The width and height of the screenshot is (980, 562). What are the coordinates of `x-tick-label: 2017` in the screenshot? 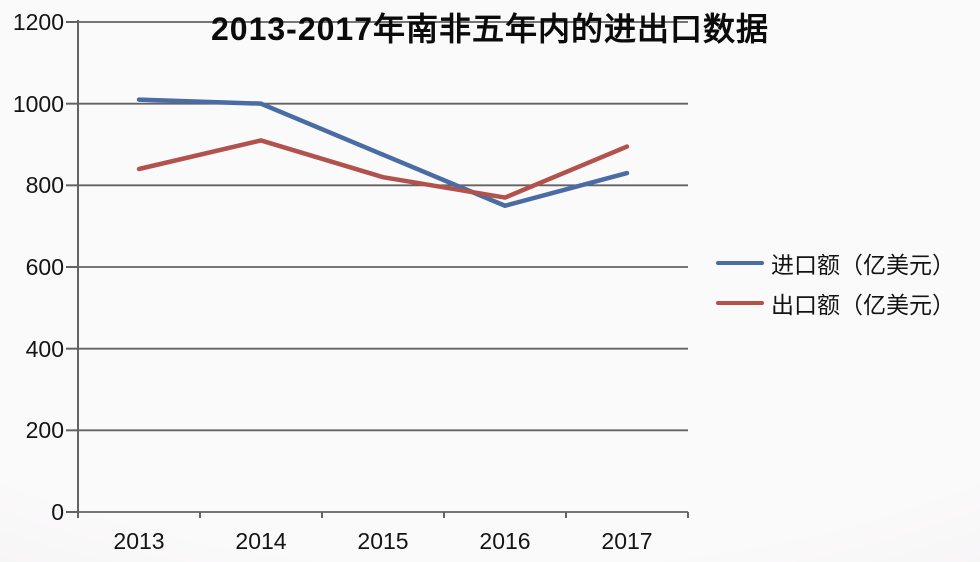 It's located at (627, 541).